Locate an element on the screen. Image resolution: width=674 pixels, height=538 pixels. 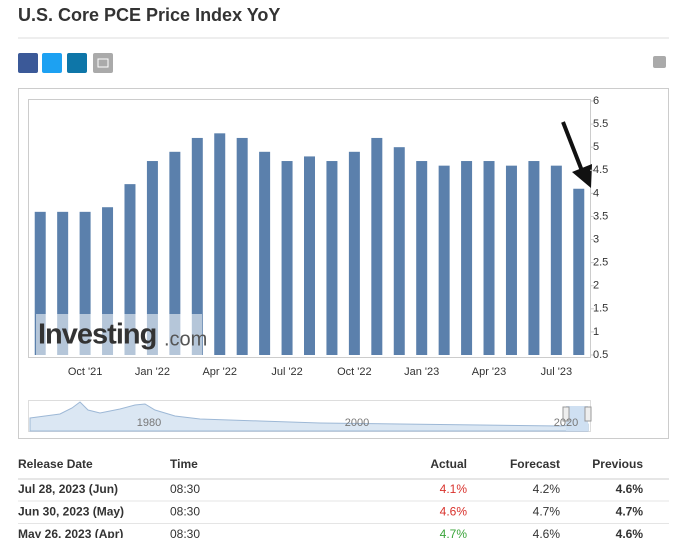
navigator-area is located at coordinates (309, 416).